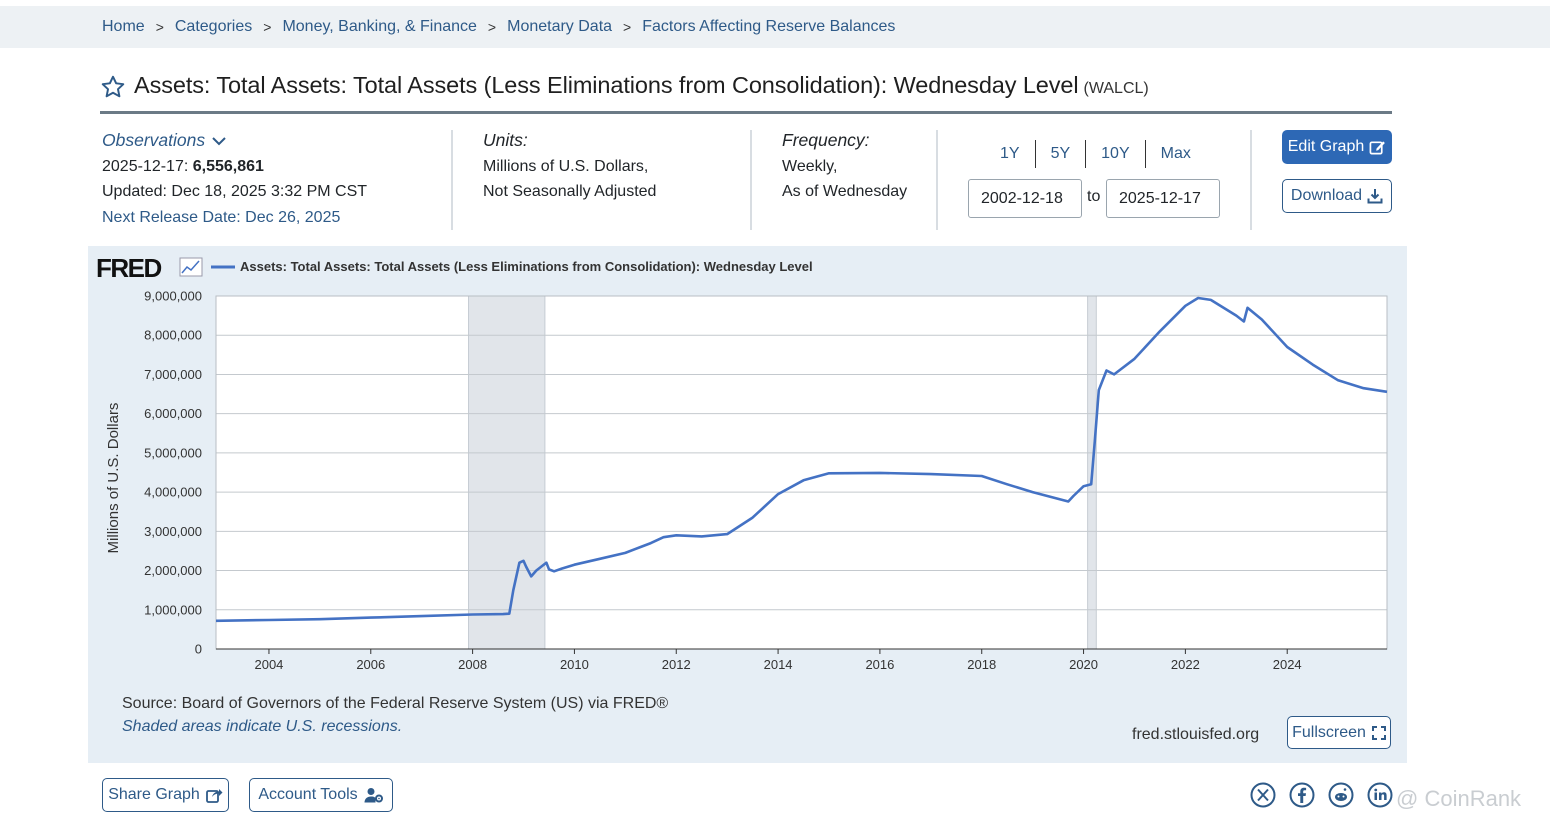 Image resolution: width=1550 pixels, height=826 pixels. I want to click on range-buttons: 1Y 5Y 10Y Max, so click(1095, 154).